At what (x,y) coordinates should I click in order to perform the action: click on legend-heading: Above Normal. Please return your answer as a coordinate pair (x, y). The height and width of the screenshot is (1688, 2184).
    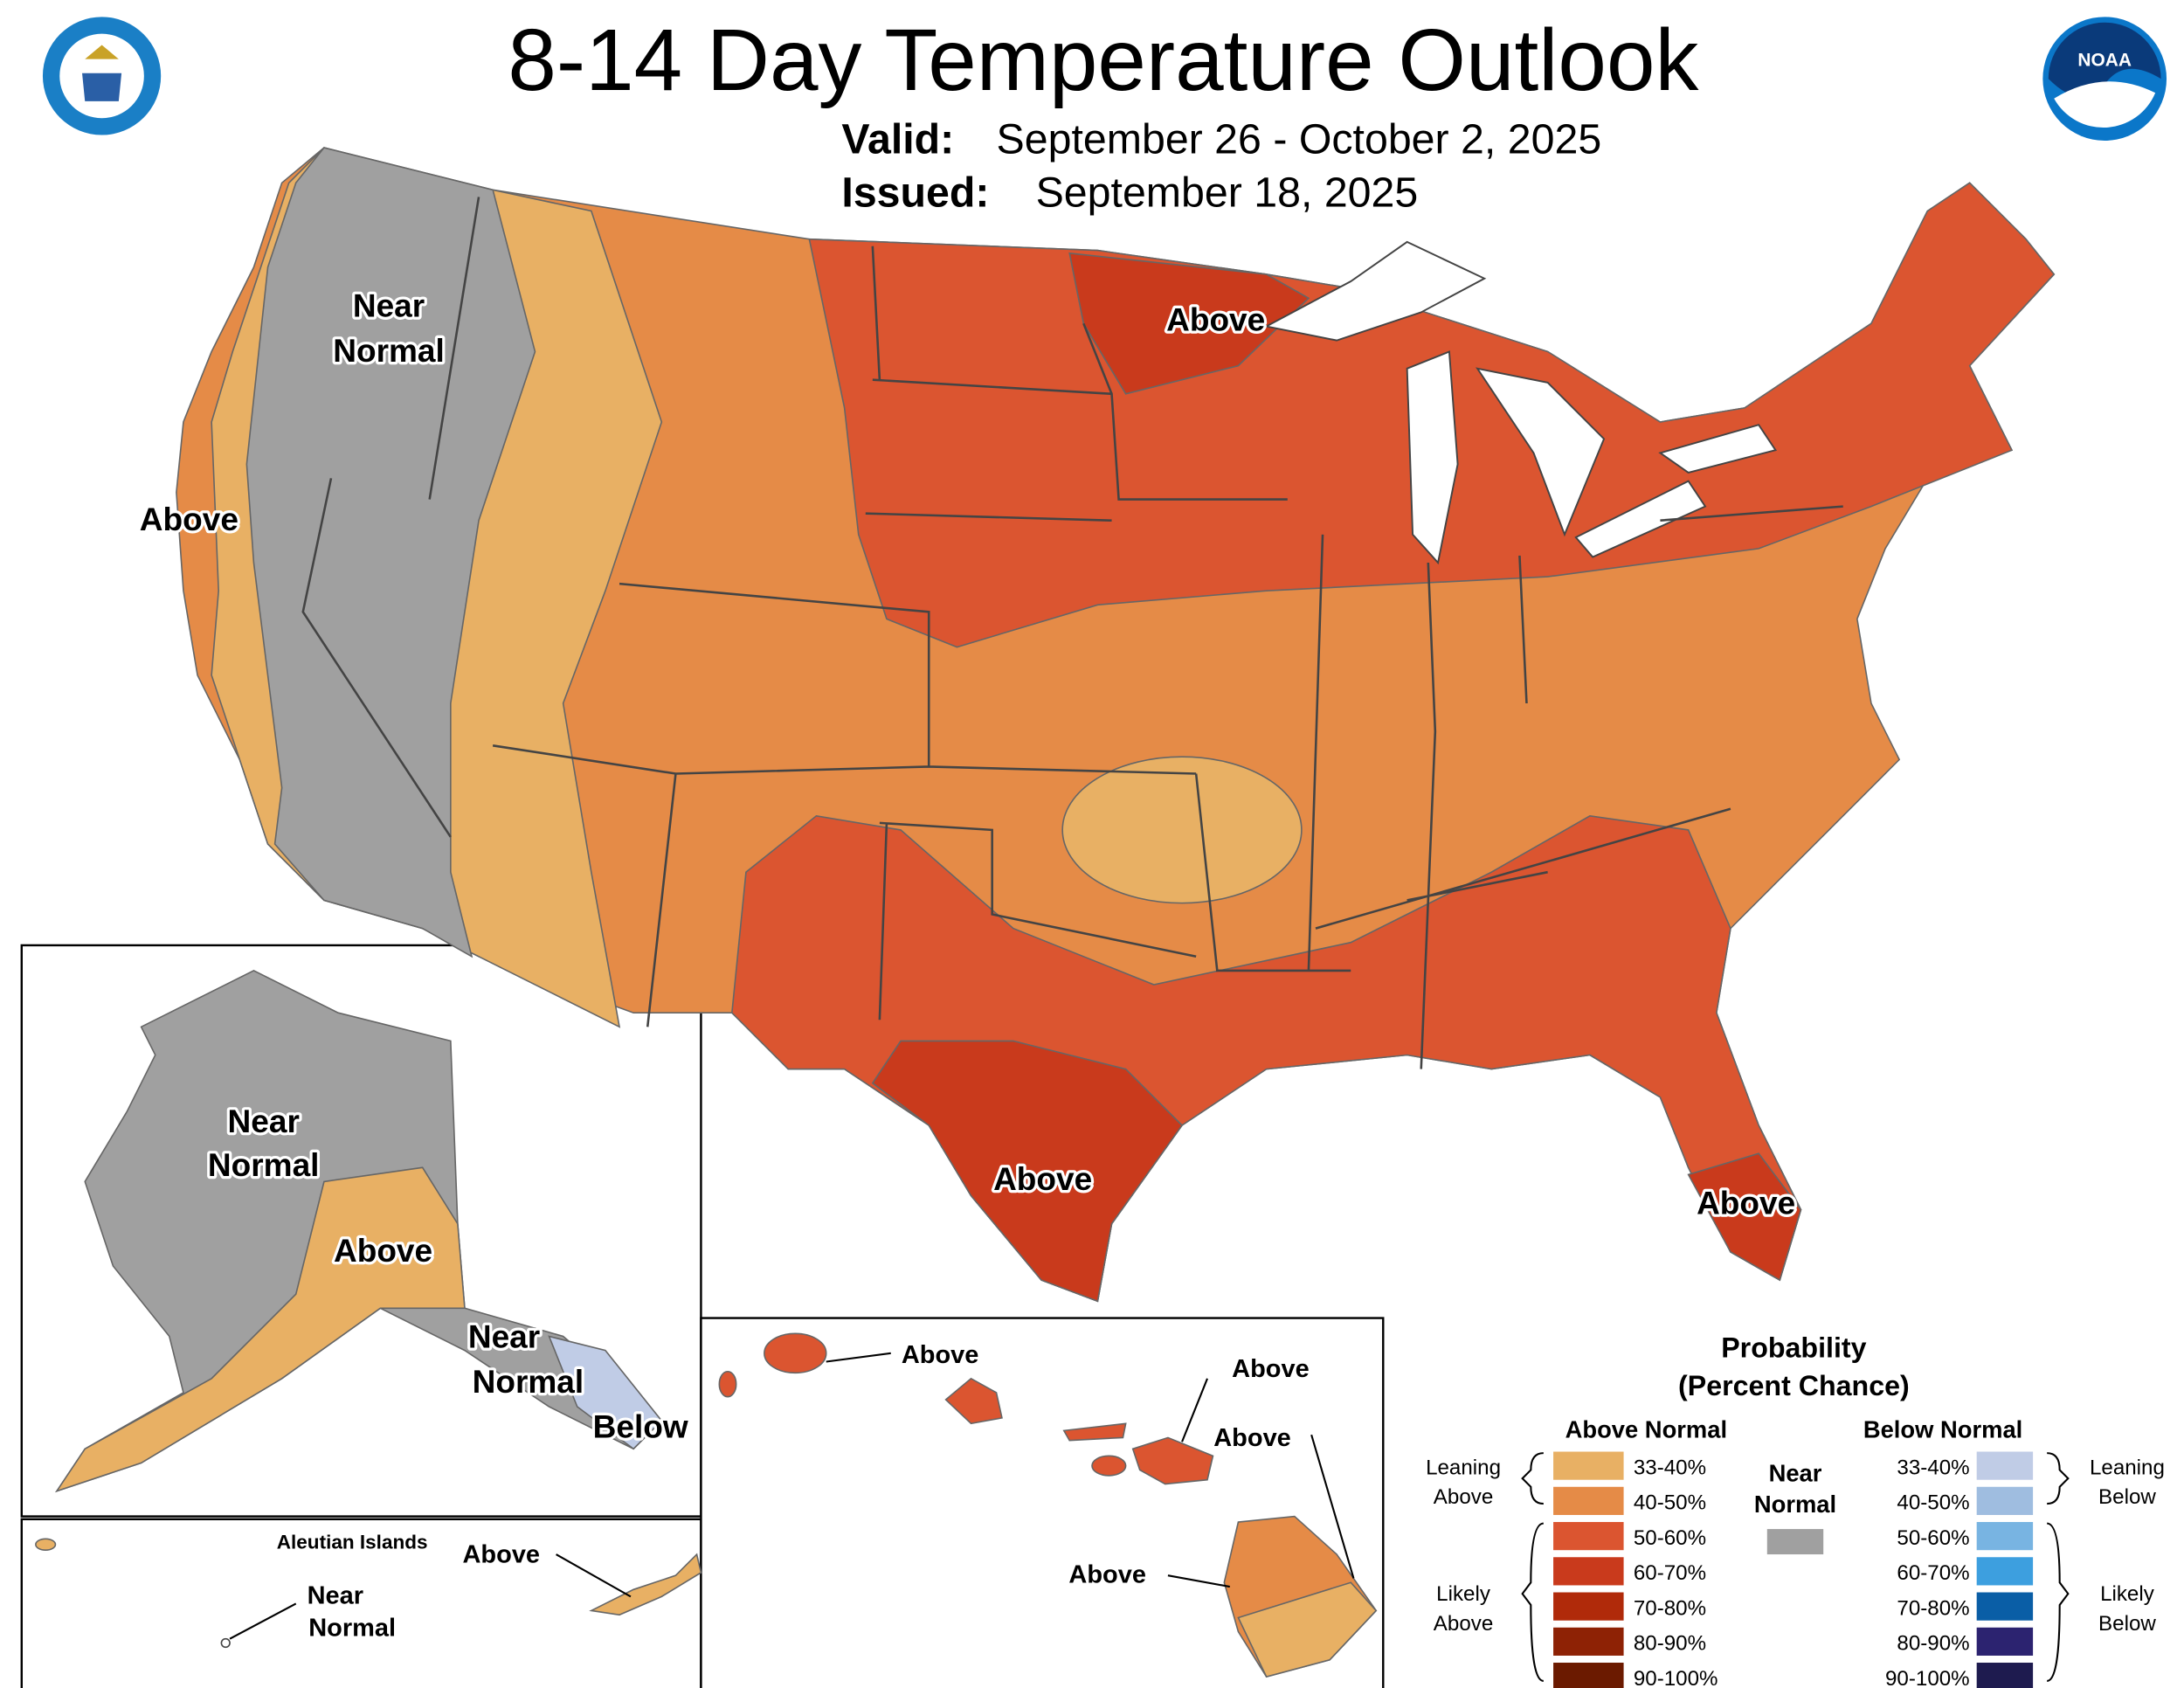
    Looking at the image, I should click on (1646, 1428).